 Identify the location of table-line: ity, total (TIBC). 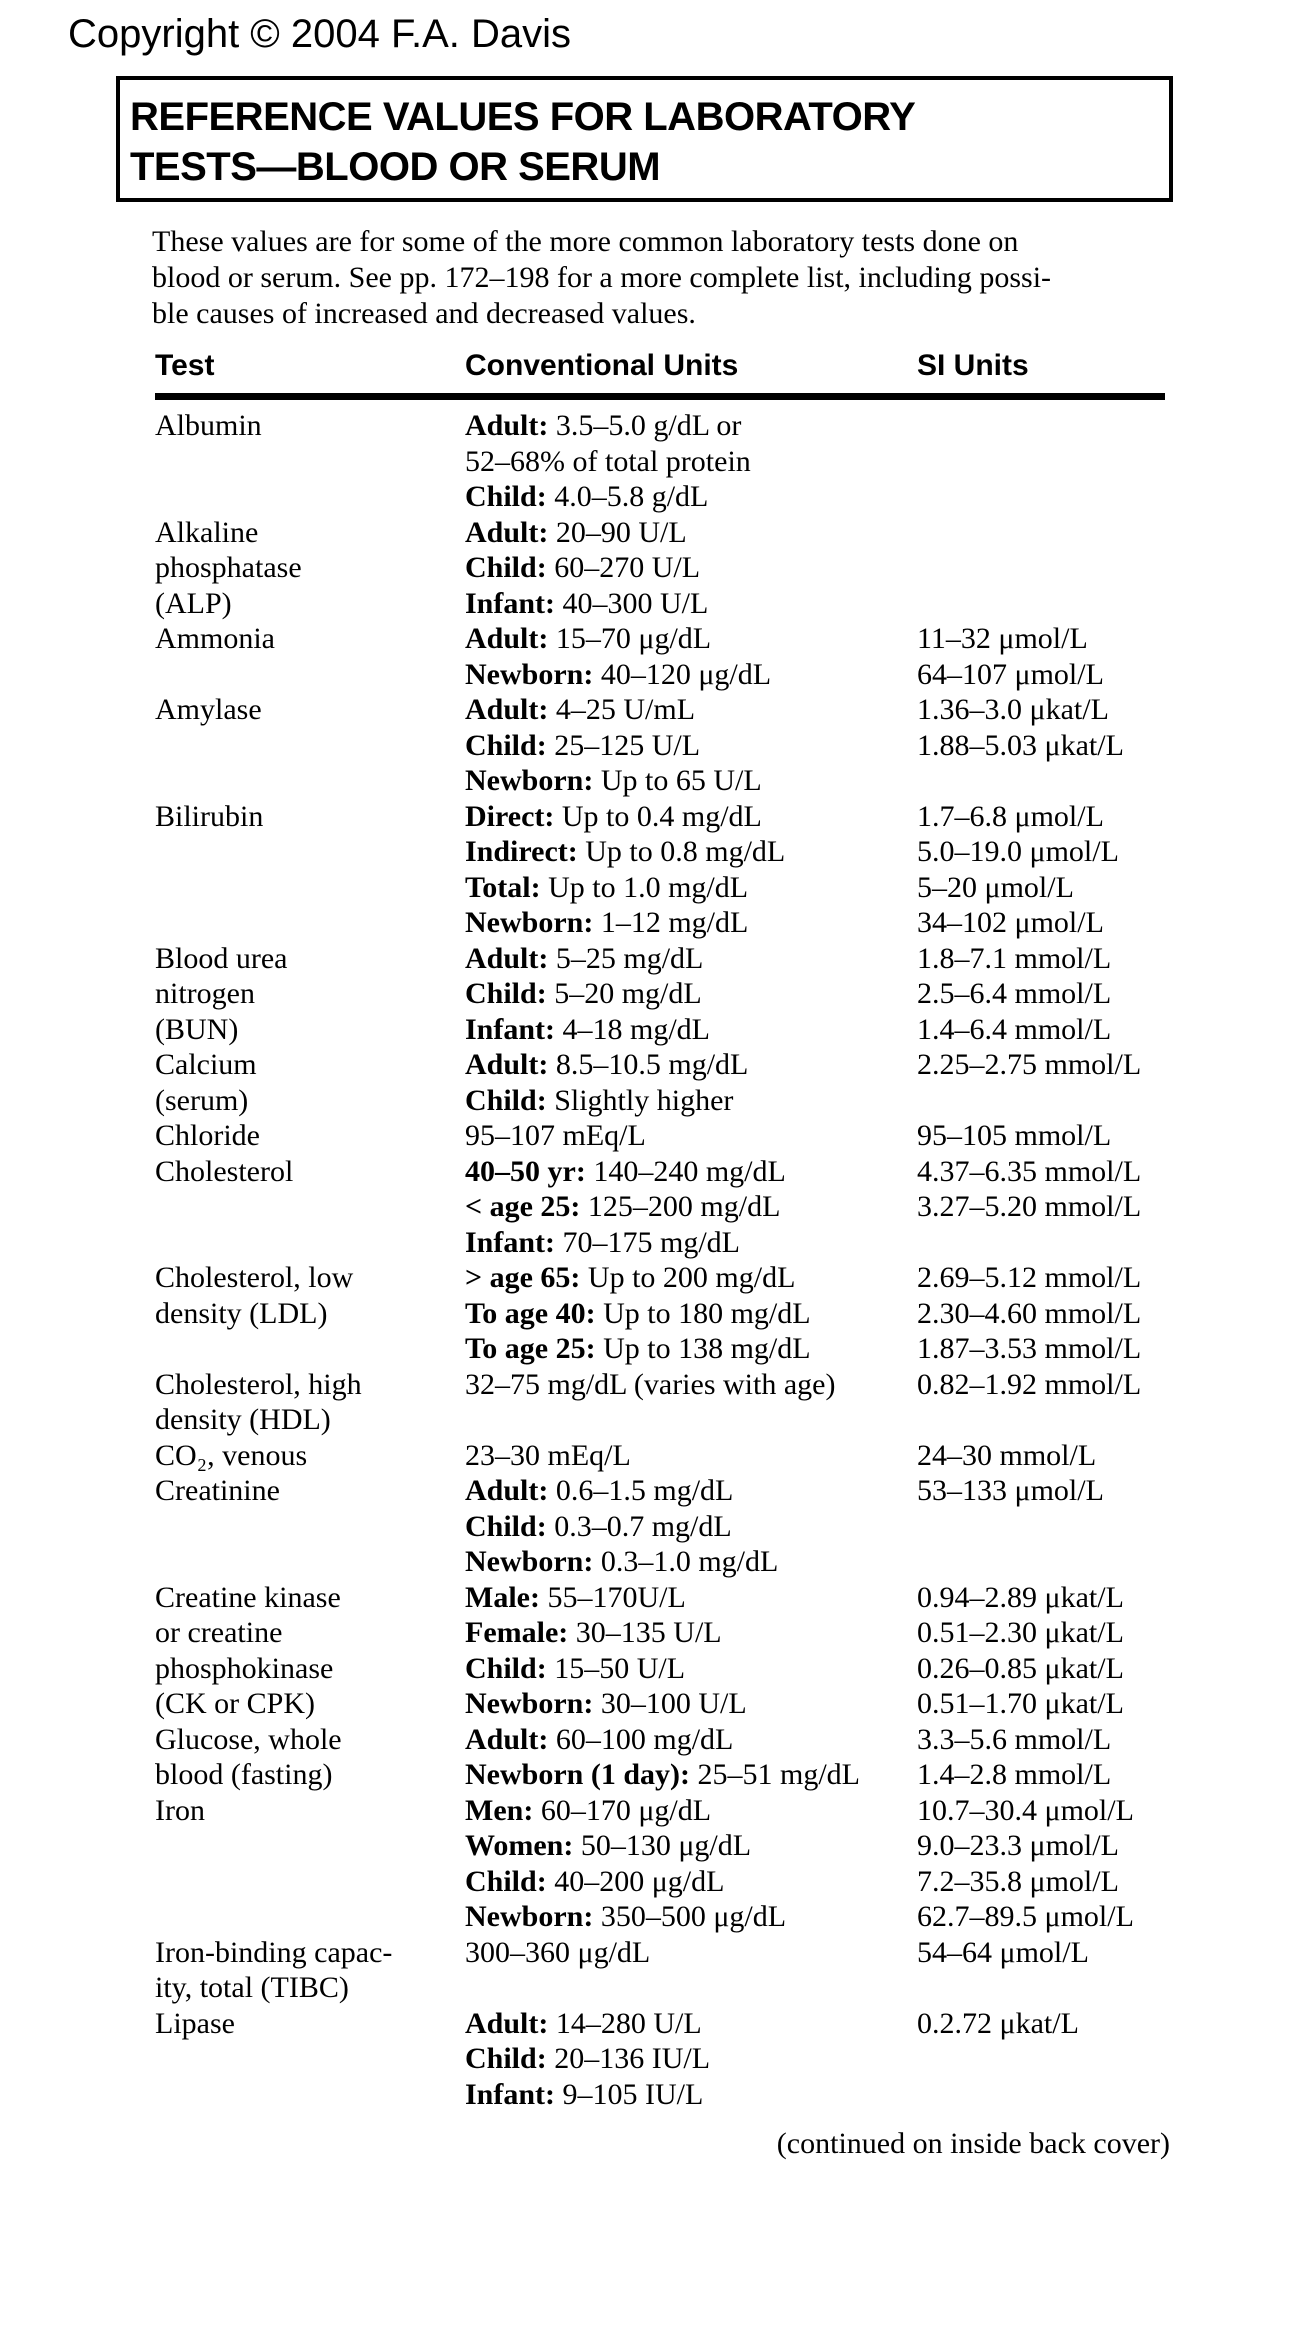
(660, 1988).